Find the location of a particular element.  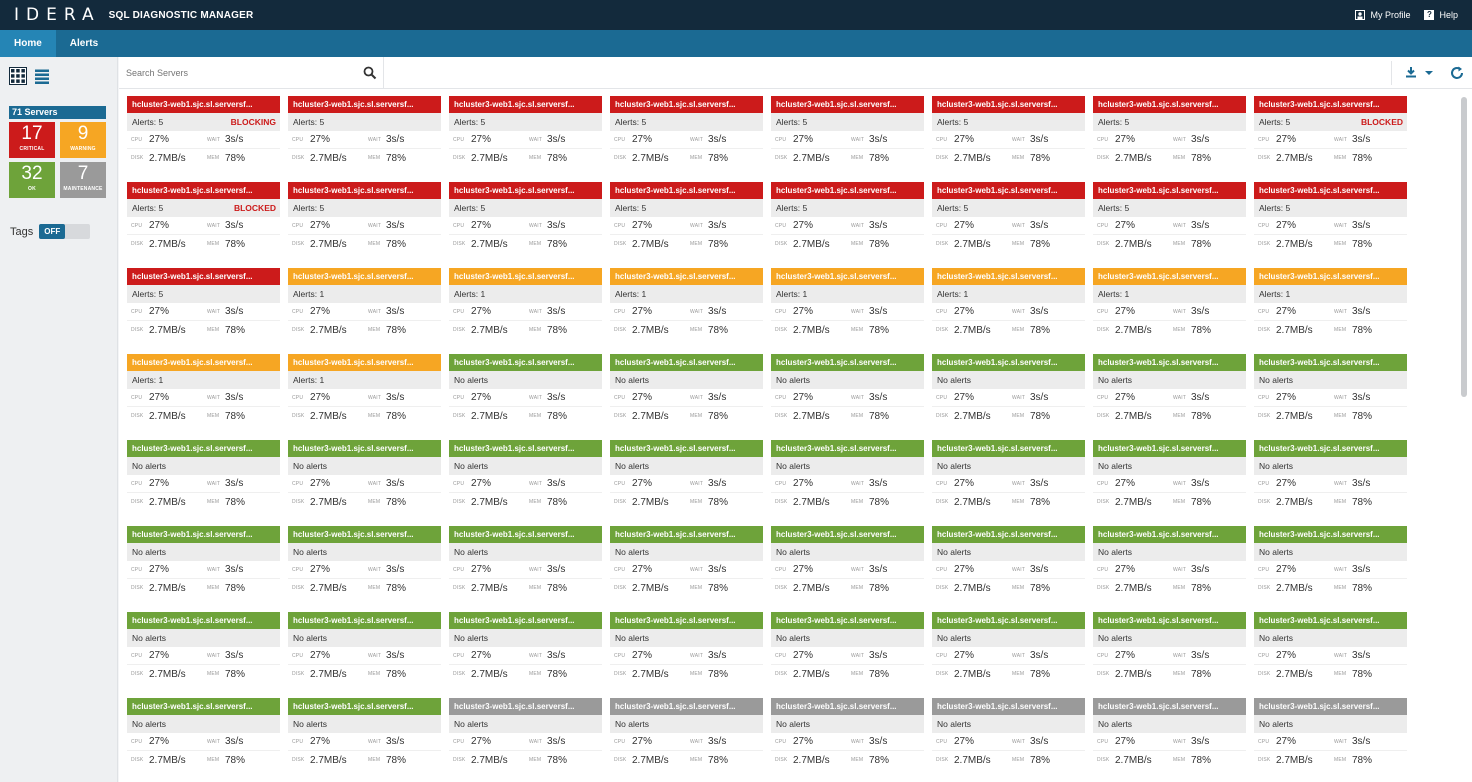

download-icon is located at coordinates (1421, 73).